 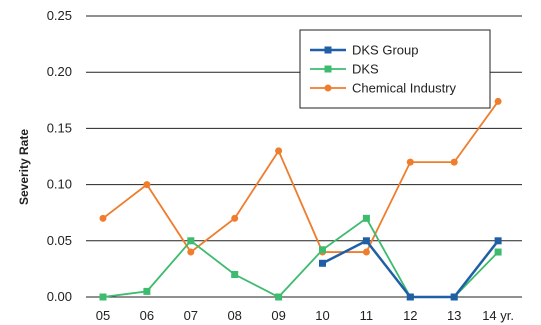 I want to click on legend-label: DKS Group, so click(x=385, y=50).